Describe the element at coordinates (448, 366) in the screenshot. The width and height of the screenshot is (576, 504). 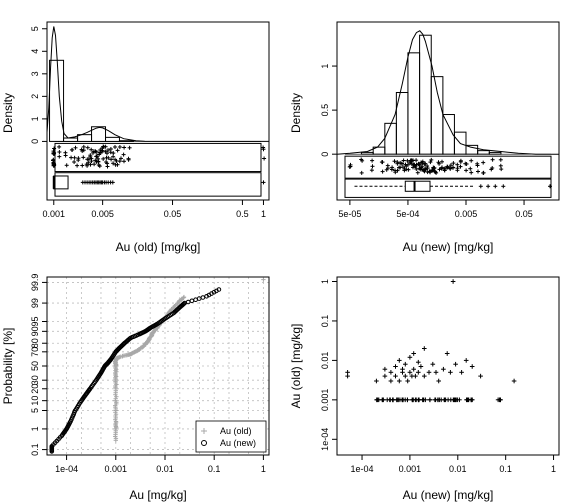
I see `plot-frame` at that location.